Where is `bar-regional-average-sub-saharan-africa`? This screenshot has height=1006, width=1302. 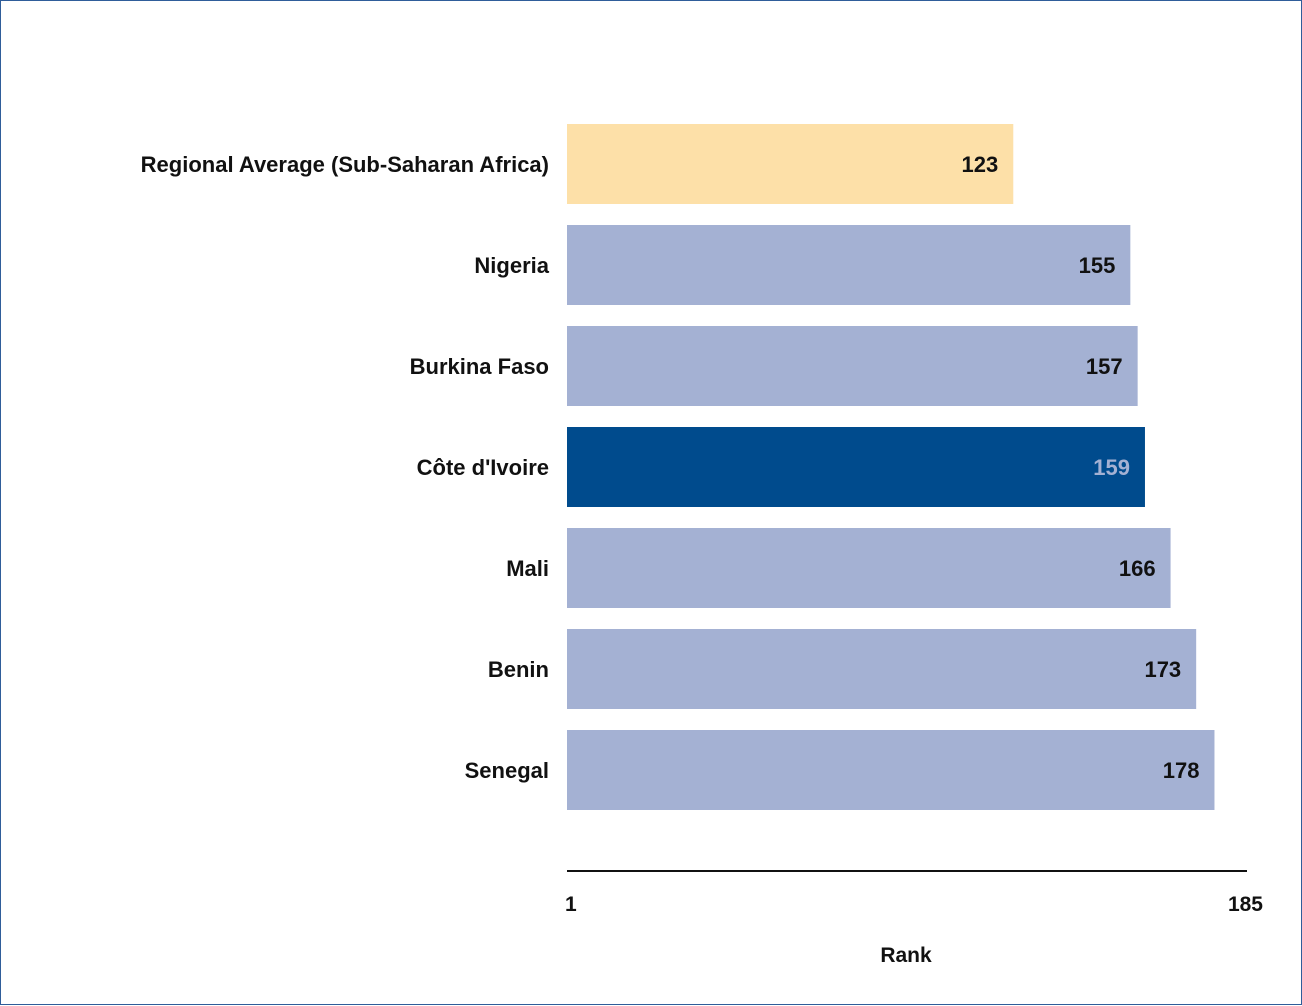 bar-regional-average-sub-saharan-africa is located at coordinates (790, 164).